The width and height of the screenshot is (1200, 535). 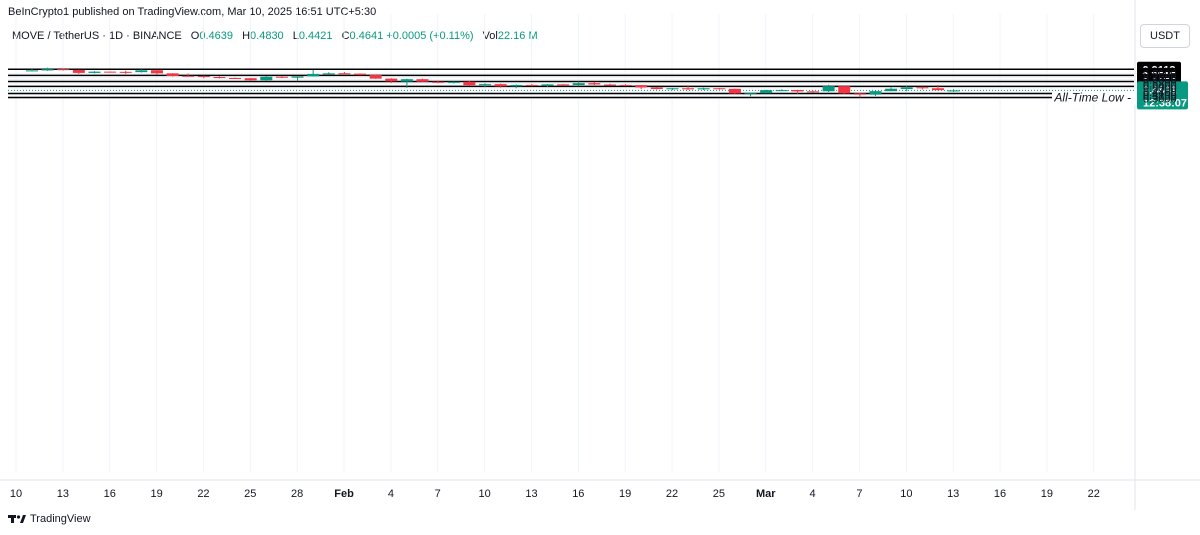 I want to click on last-price-label-bg, so click(x=1162, y=95).